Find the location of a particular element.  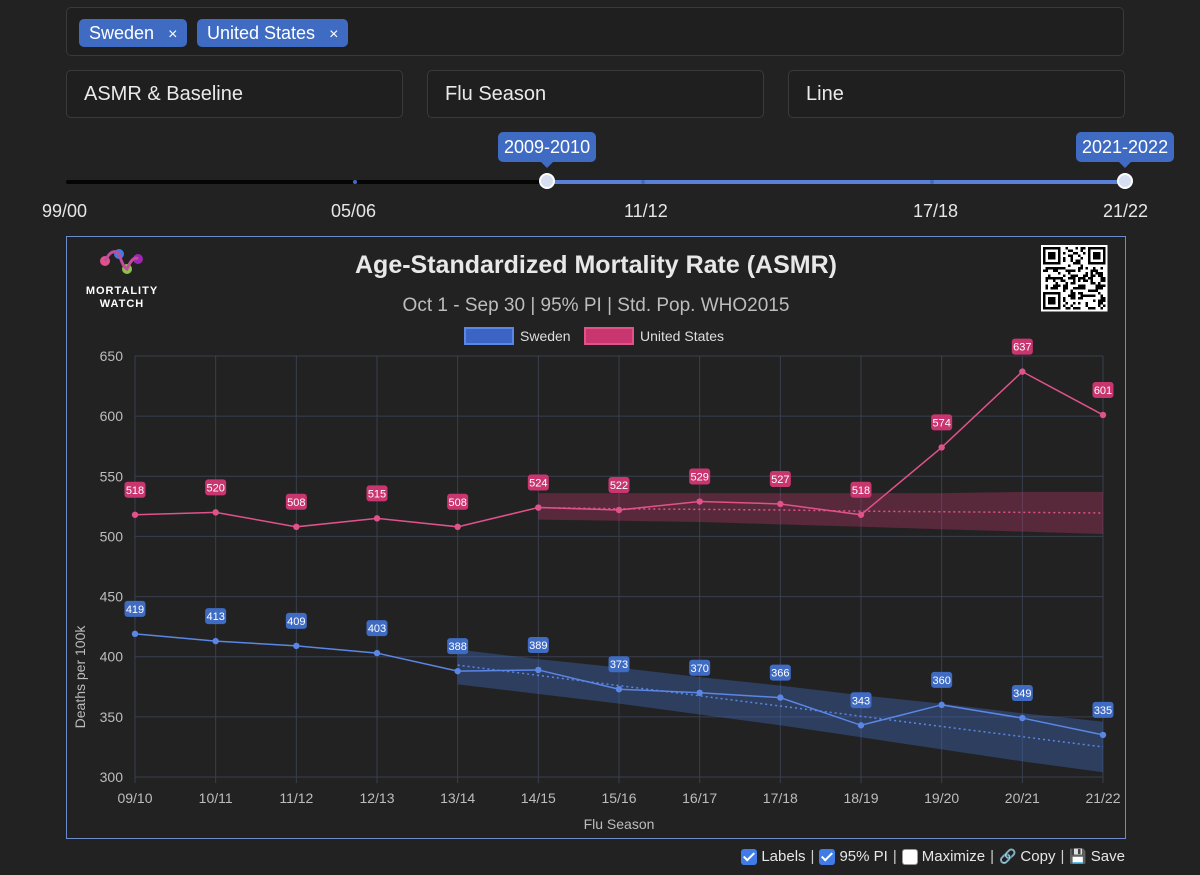

data-label-united-states: 508 is located at coordinates (296, 503).